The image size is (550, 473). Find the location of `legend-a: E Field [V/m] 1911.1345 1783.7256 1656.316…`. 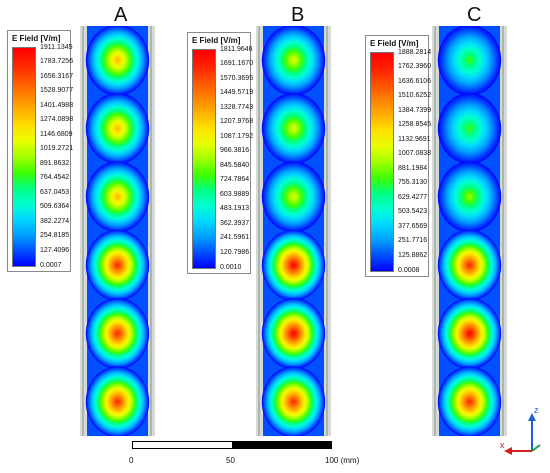

legend-a: E Field [V/m] 1911.1345 1783.7256 1656.316… is located at coordinates (40, 151).